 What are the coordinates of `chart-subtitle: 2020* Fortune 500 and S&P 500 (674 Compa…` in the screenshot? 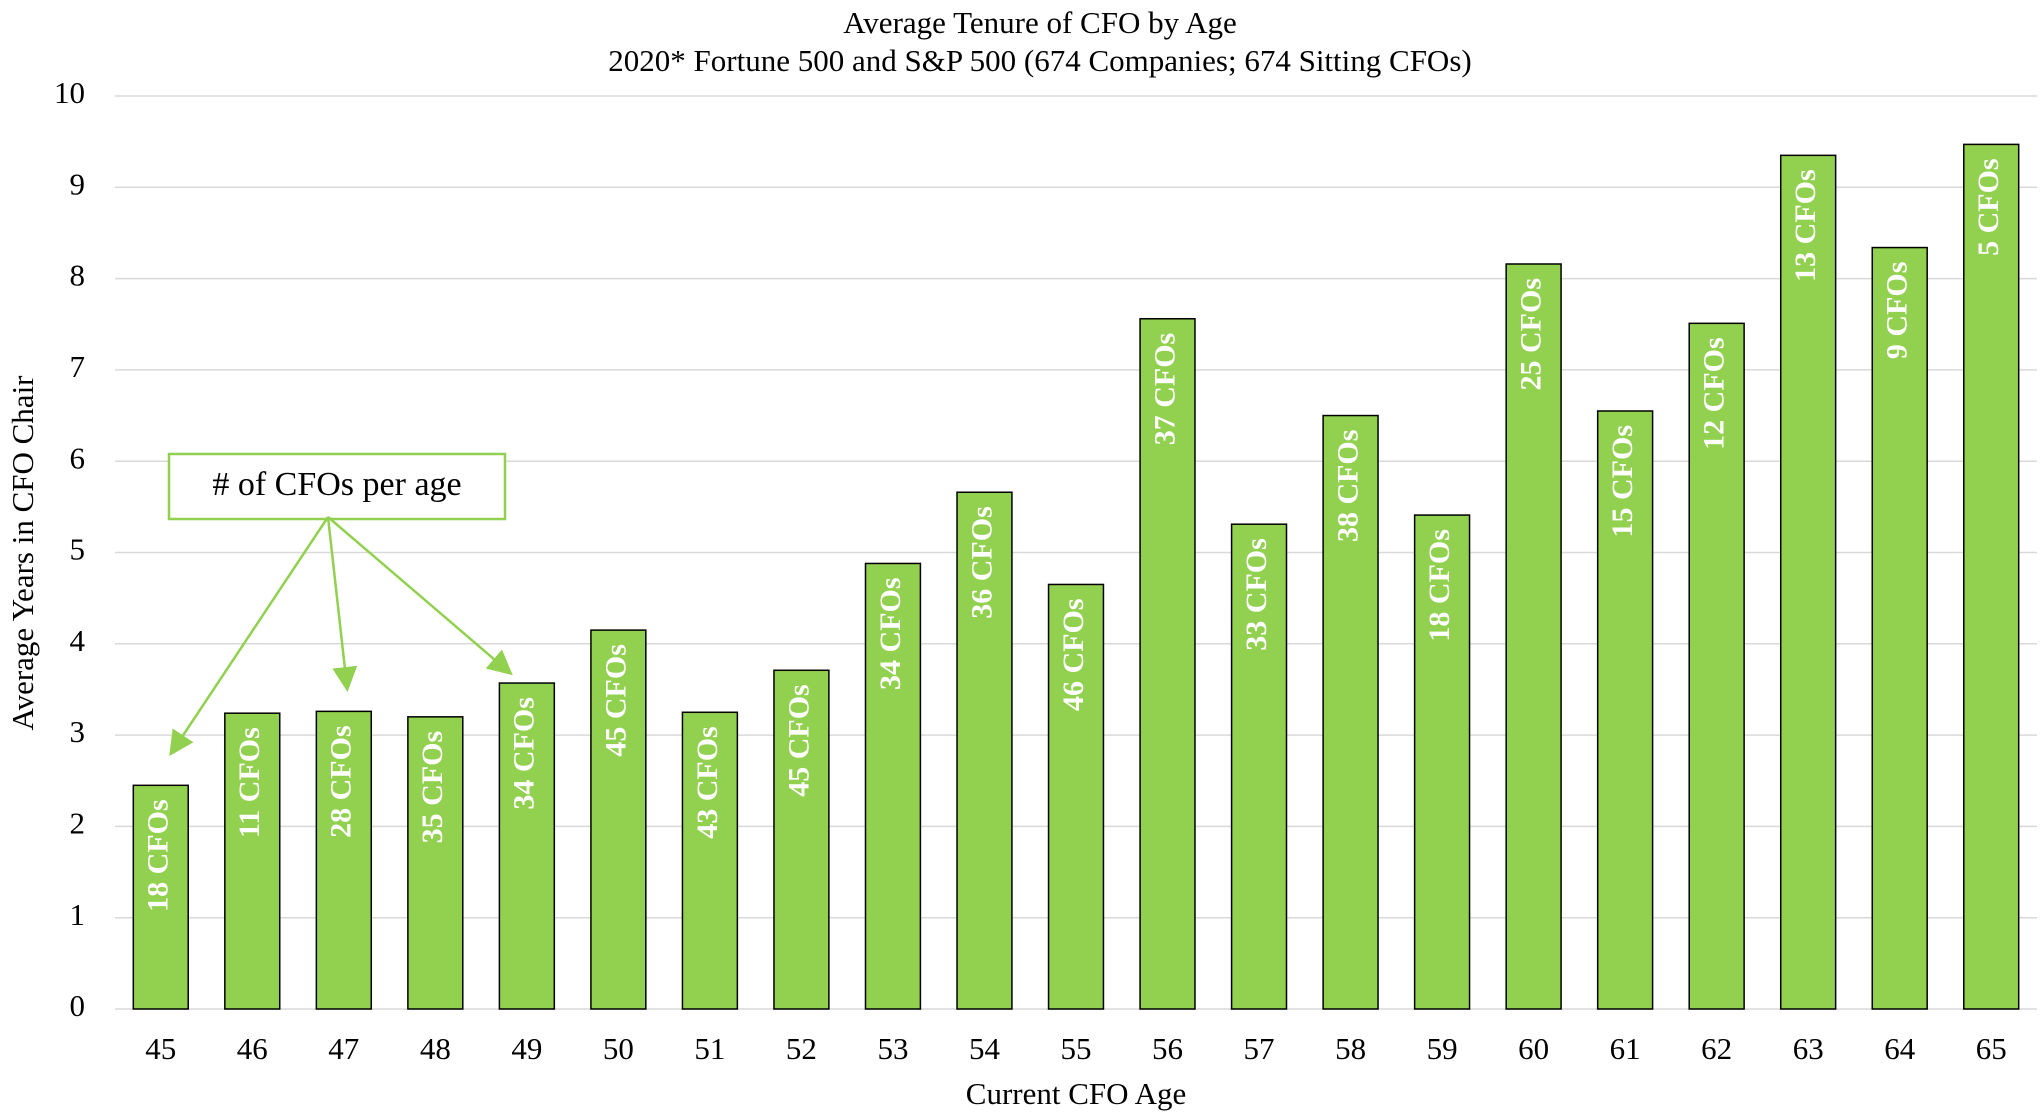 It's located at (1039, 60).